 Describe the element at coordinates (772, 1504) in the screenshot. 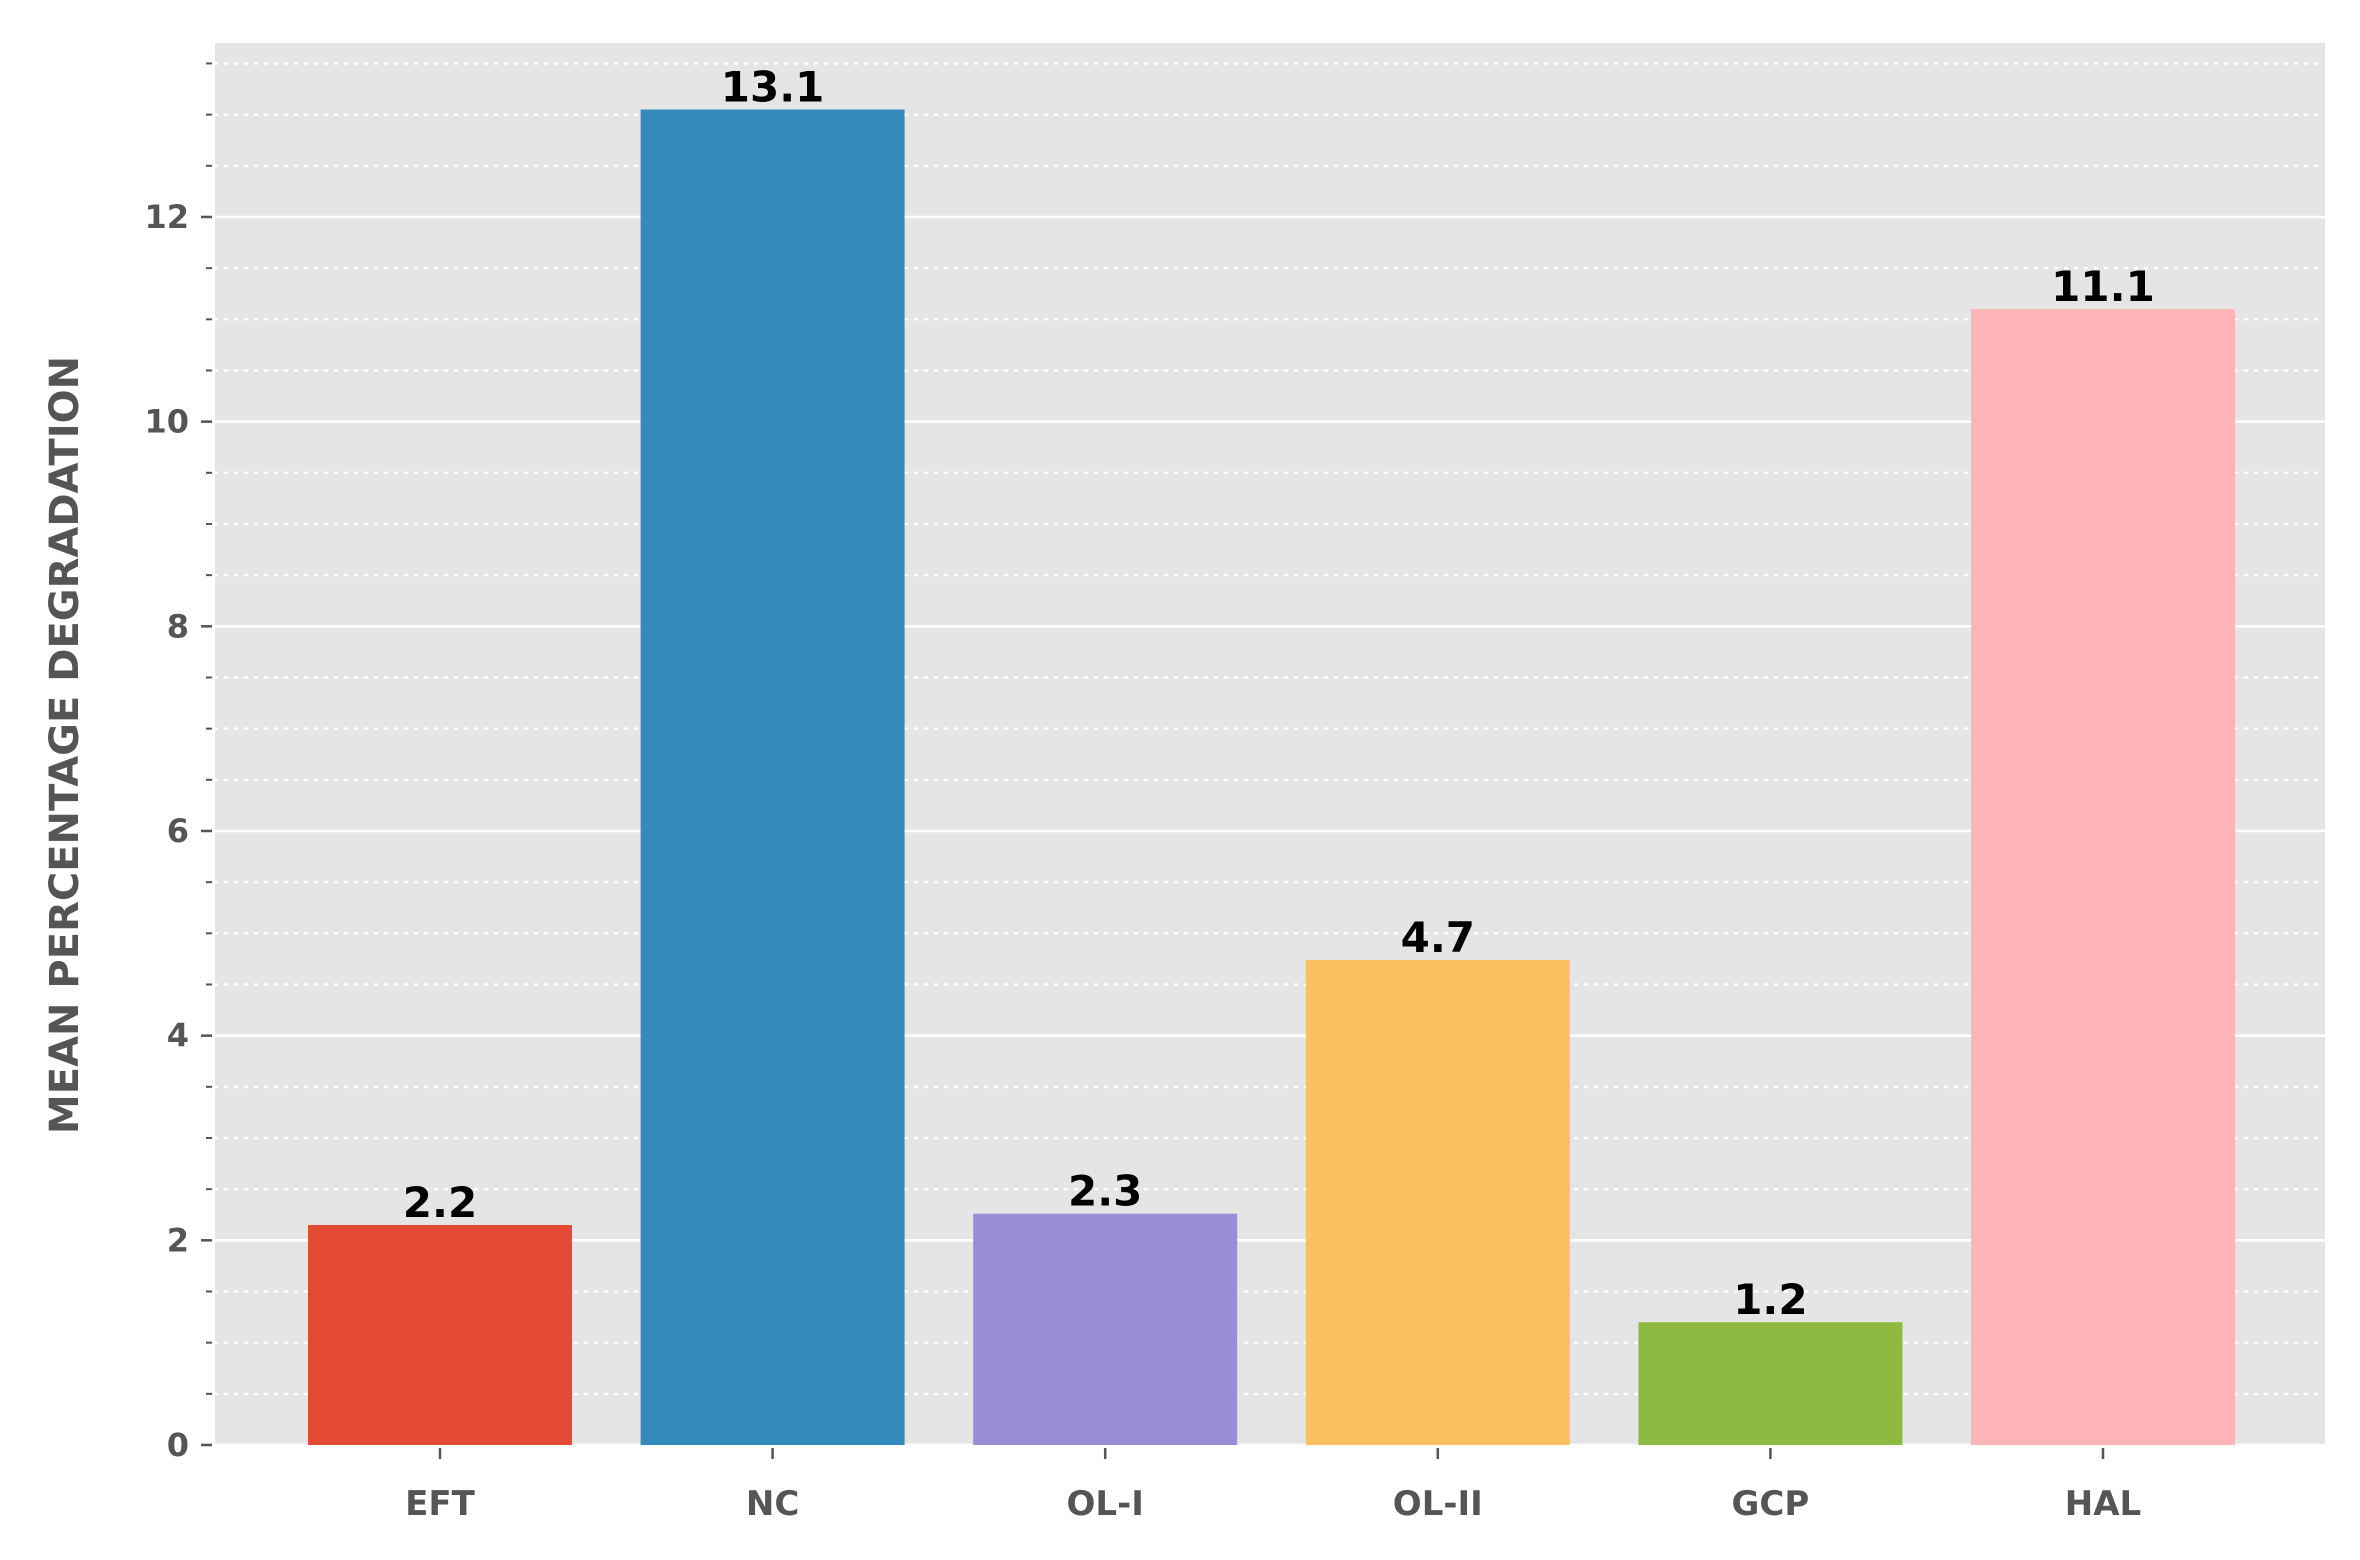

I see `x-tick-label: NC` at that location.